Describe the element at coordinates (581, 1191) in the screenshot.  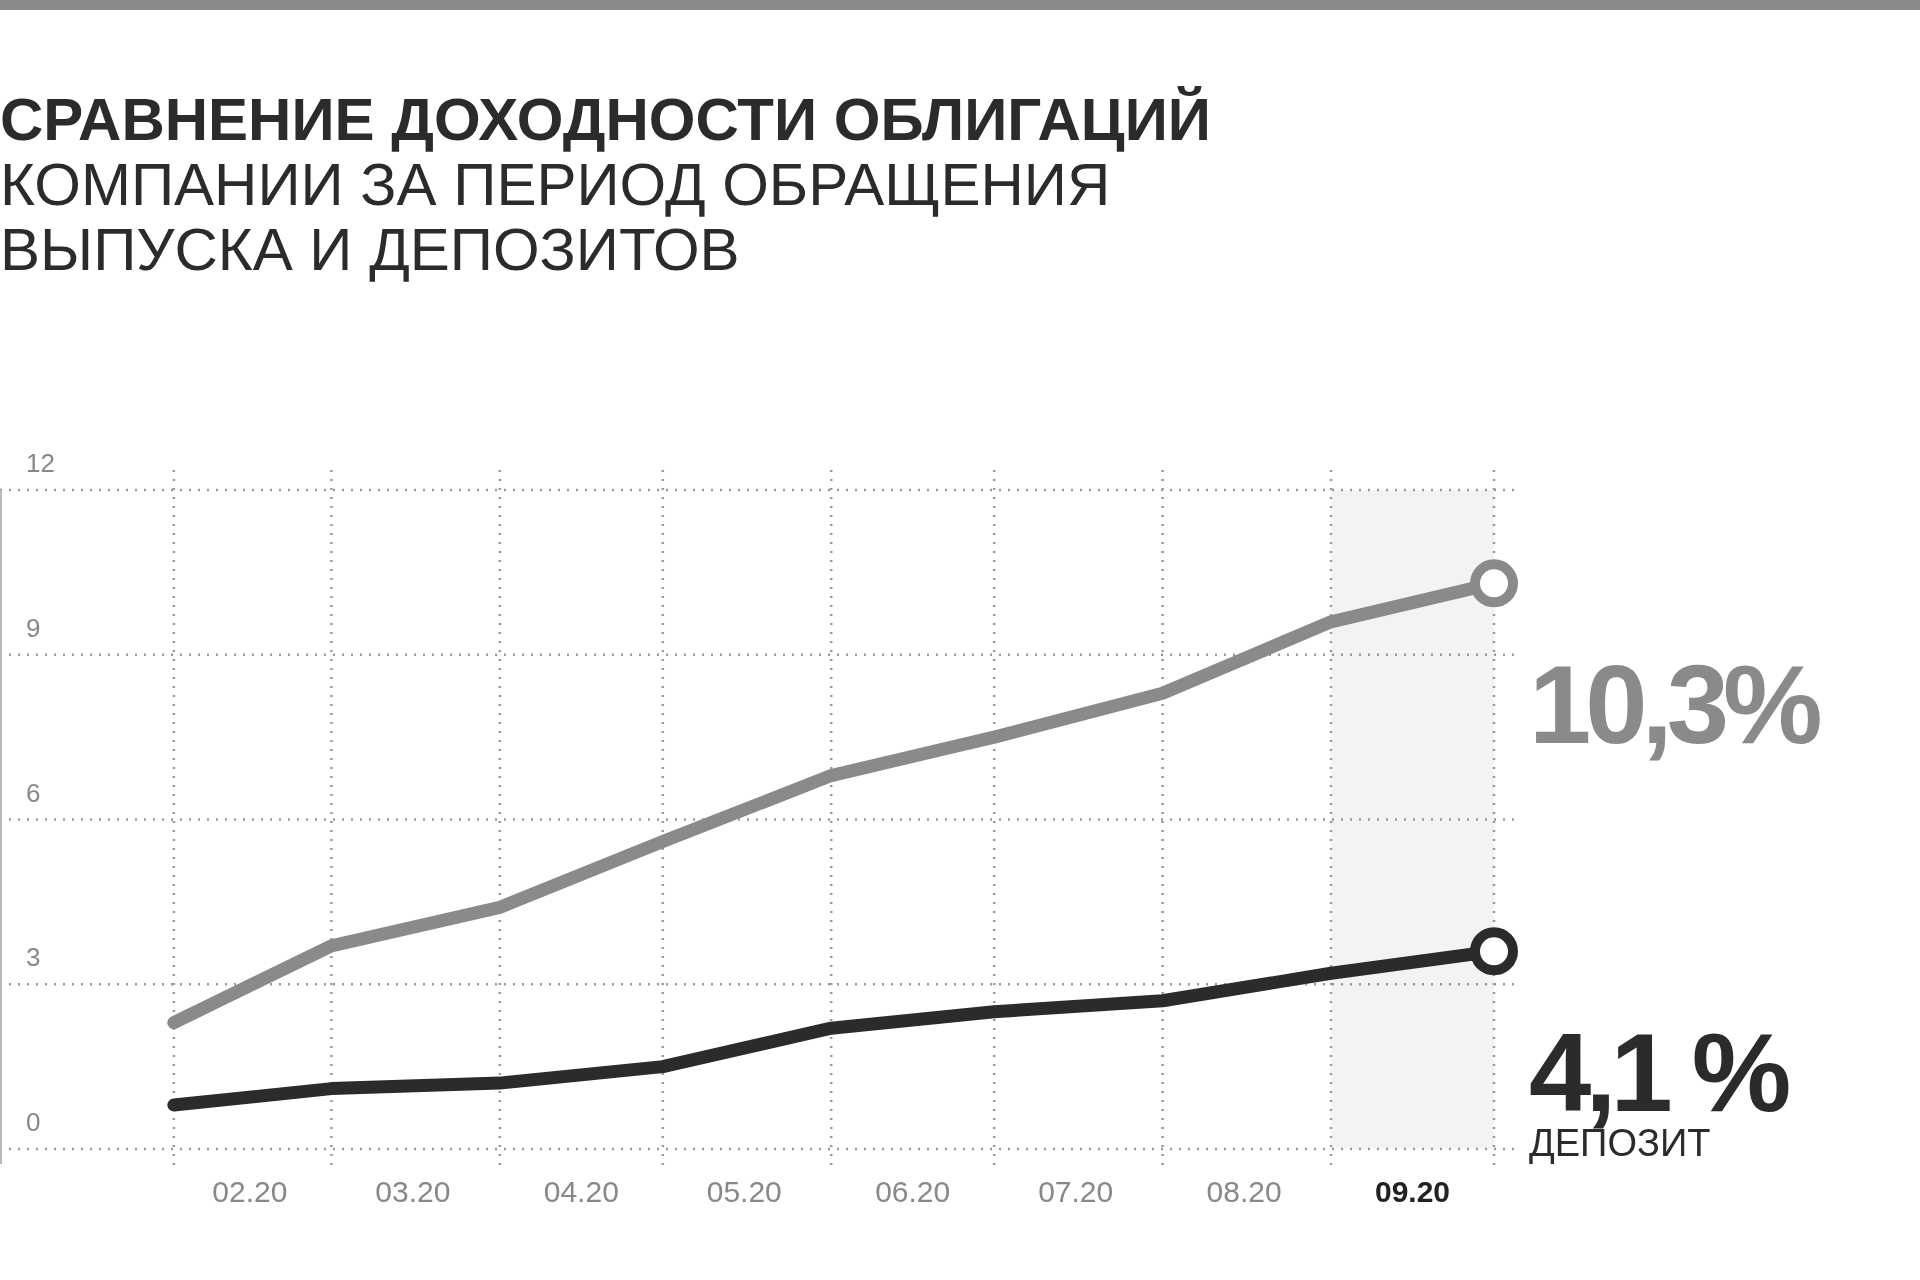
I see `x-tick-label: 04.20` at that location.